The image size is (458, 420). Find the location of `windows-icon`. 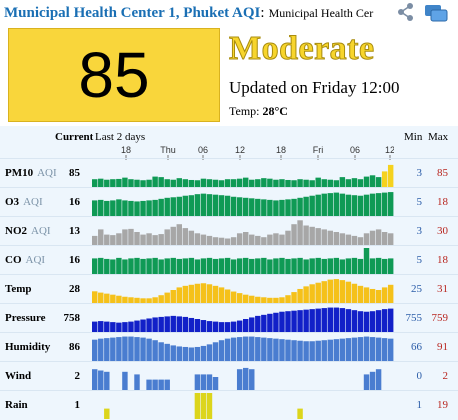

windows-icon is located at coordinates (436, 13).